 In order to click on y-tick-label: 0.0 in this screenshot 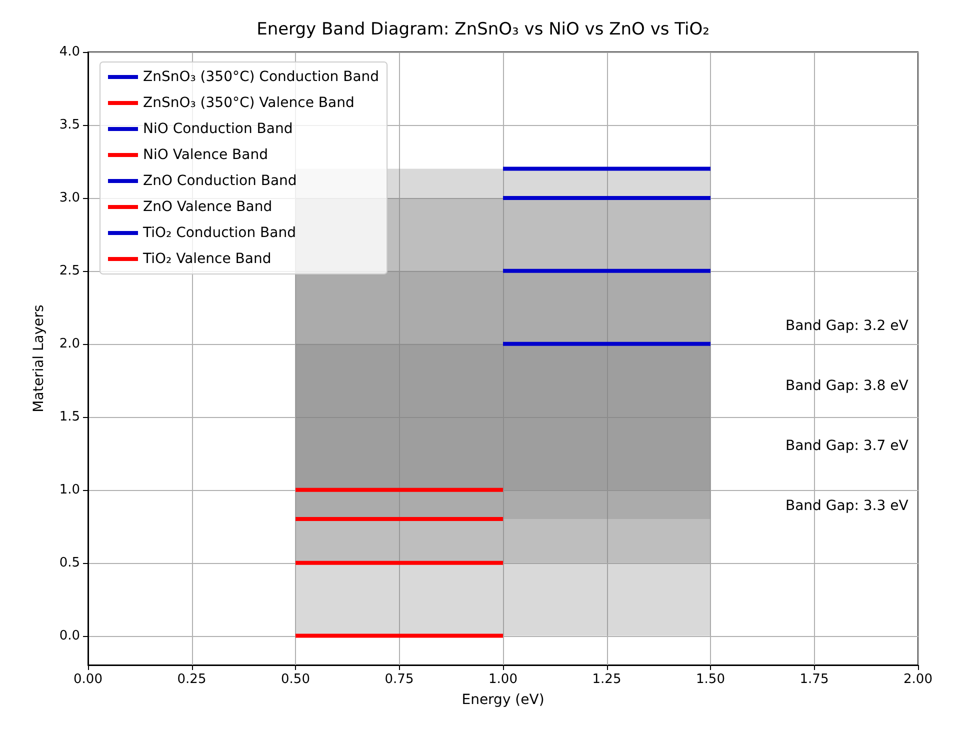, I will do `click(69, 636)`.